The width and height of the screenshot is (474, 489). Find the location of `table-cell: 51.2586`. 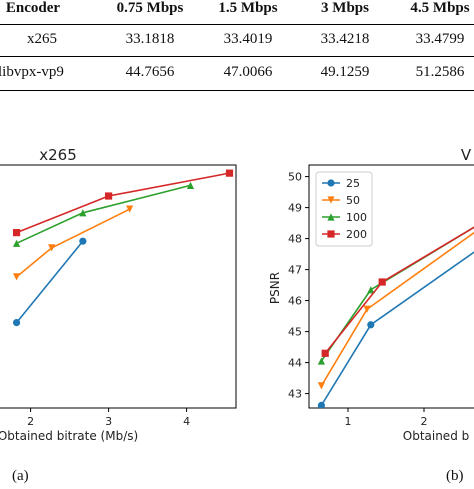

table-cell: 51.2586 is located at coordinates (440, 72).